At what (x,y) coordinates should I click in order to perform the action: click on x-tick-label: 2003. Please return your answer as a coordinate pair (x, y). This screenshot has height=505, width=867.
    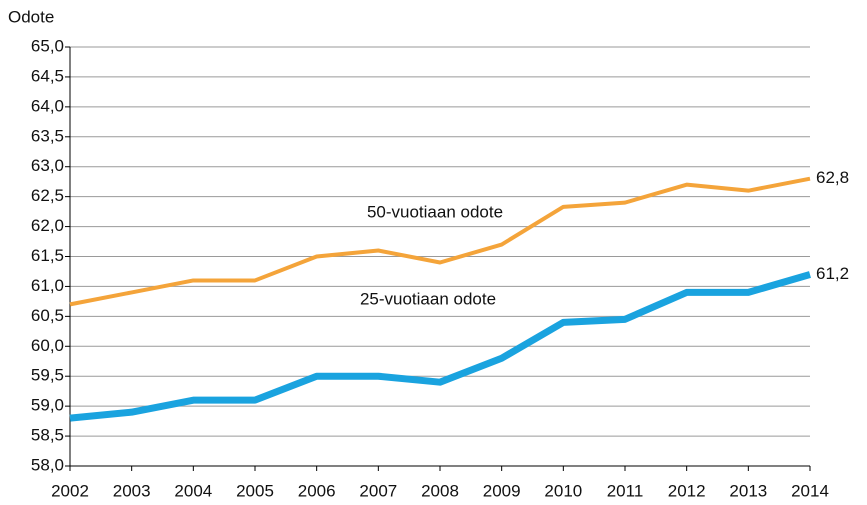
    Looking at the image, I should click on (132, 490).